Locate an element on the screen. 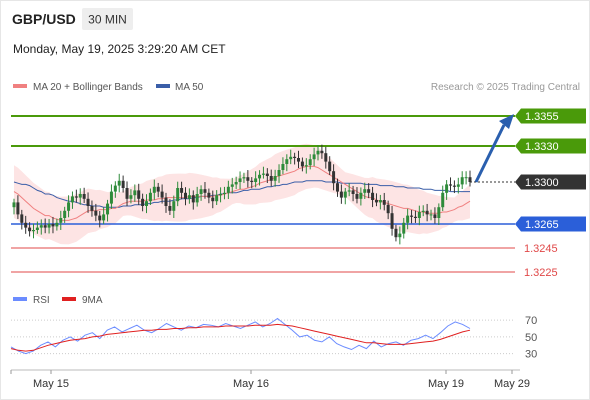 Image resolution: width=590 pixels, height=400 pixels. ma50-legend-label: MA 50 is located at coordinates (189, 87).